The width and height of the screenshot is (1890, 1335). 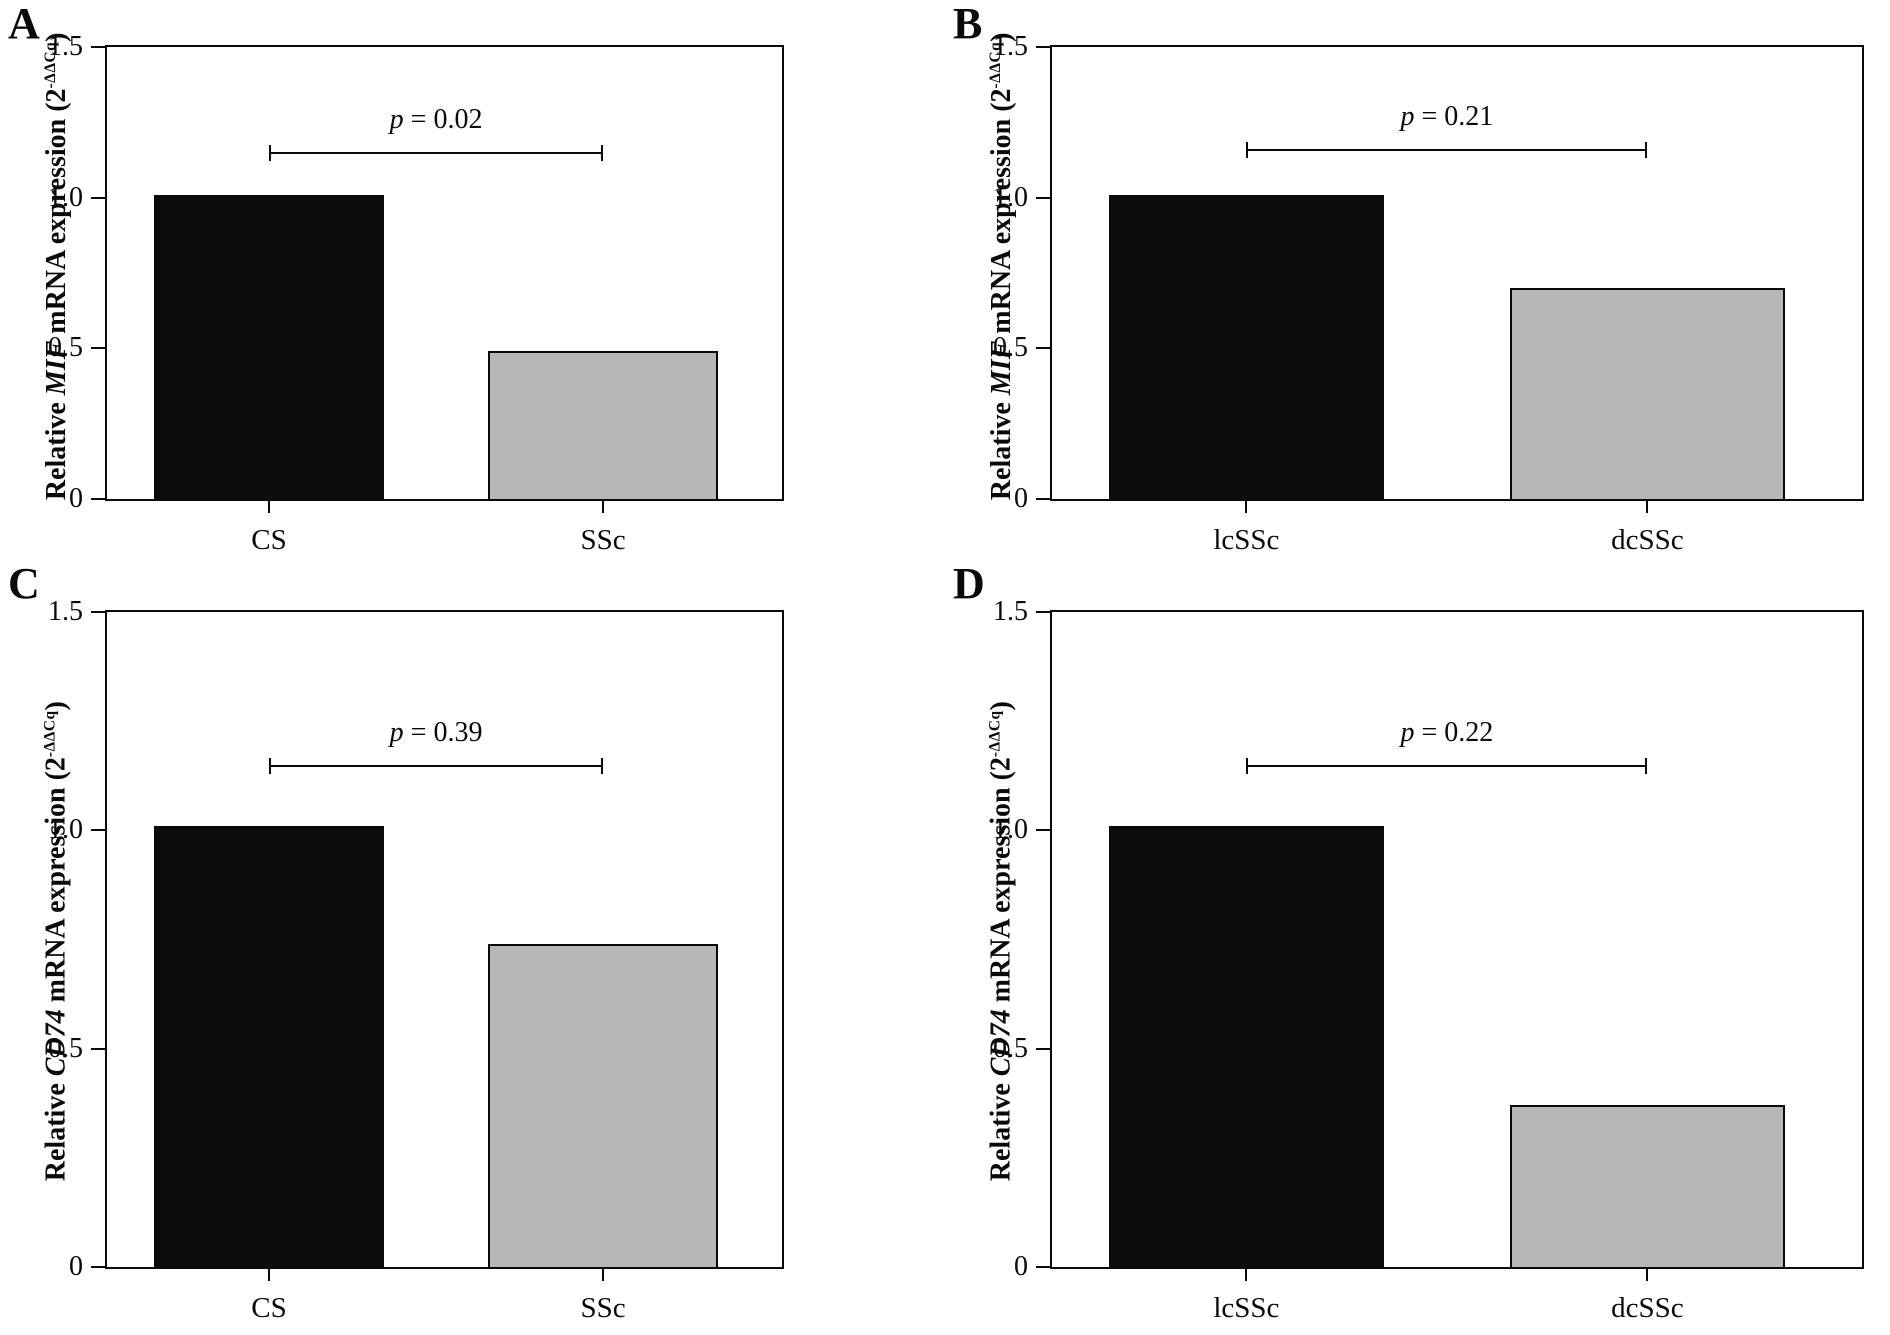 I want to click on panel-label-b: B, so click(x=968, y=24).